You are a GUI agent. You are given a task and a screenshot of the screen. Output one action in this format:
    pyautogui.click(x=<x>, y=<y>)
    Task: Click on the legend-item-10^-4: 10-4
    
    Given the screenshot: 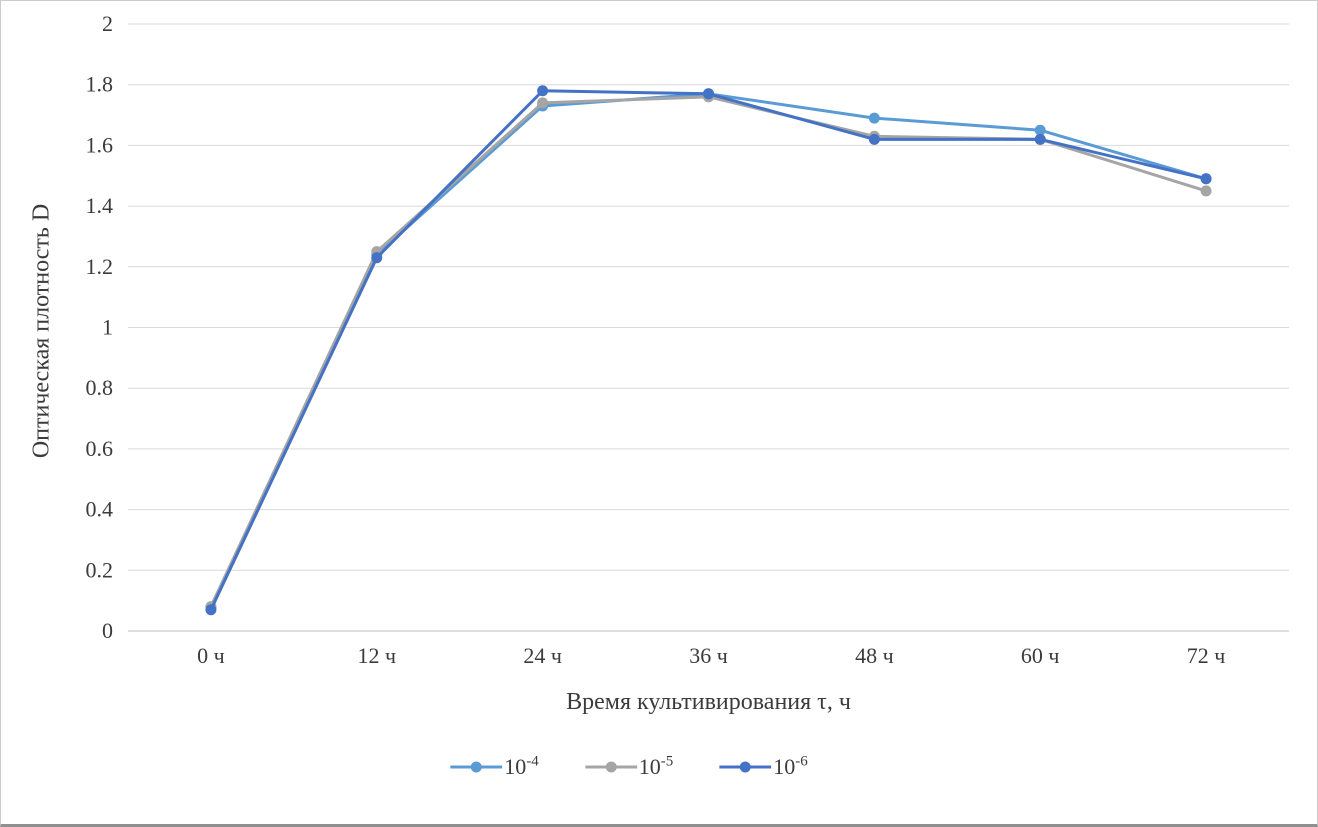 What is the action you would take?
    pyautogui.click(x=494, y=767)
    